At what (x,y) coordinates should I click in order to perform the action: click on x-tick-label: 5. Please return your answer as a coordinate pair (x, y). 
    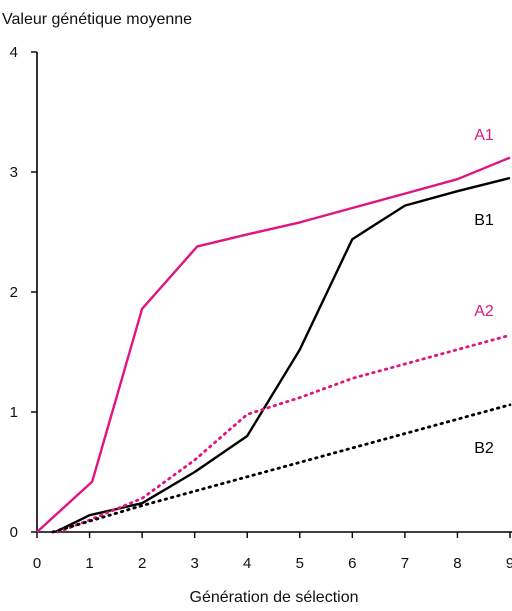
    Looking at the image, I should click on (300, 563).